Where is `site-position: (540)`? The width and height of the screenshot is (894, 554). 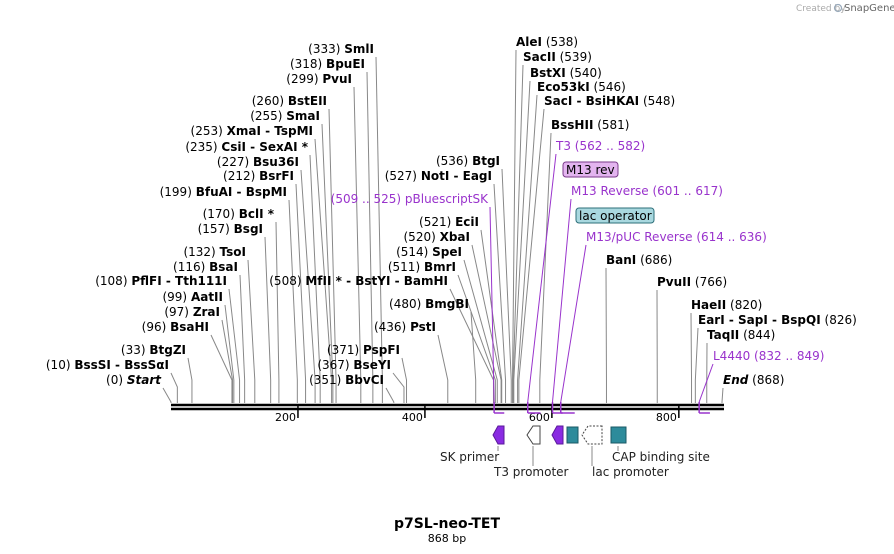
site-position: (540) is located at coordinates (584, 73).